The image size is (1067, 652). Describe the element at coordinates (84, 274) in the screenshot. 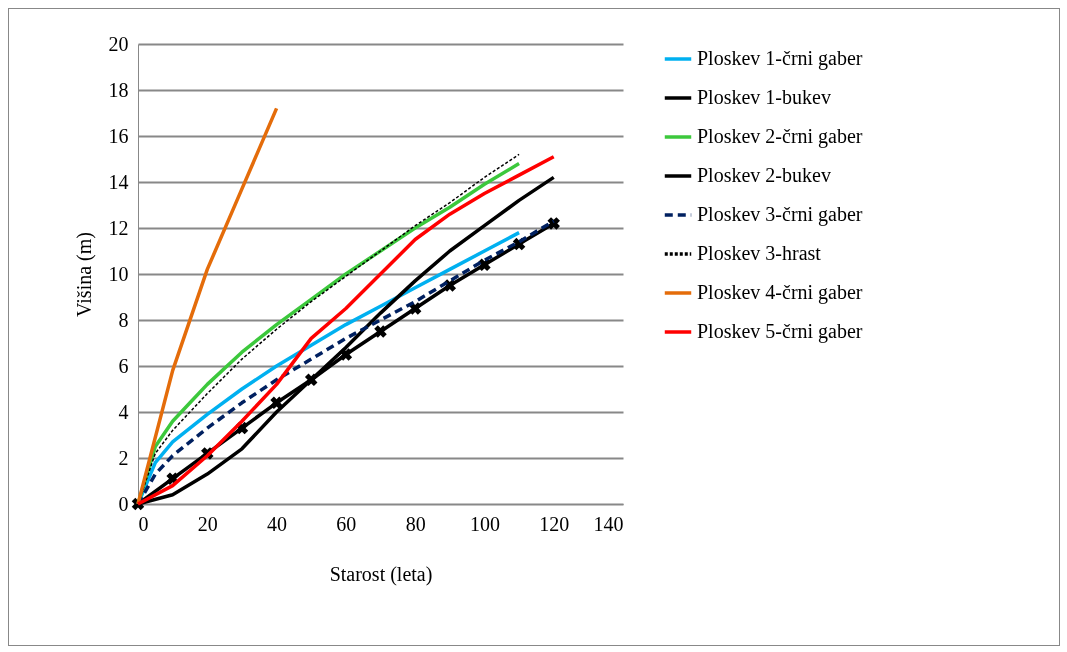

I see `y-axis-title: Višina (m)` at that location.